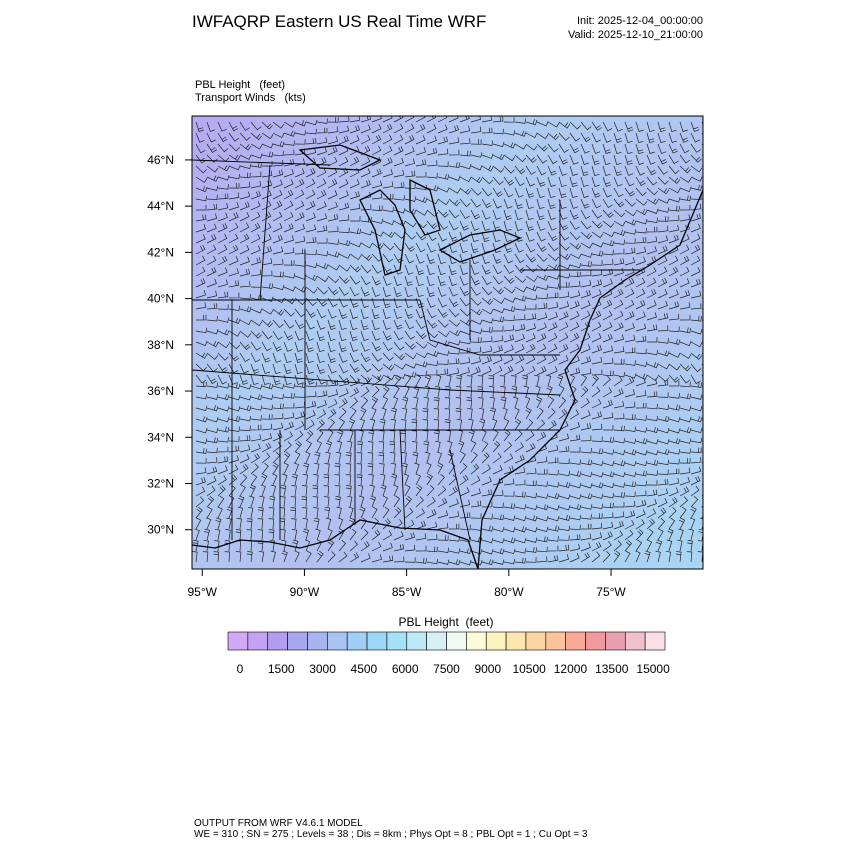  Describe the element at coordinates (160, 391) in the screenshot. I see `y-tick-label: 36°N` at that location.